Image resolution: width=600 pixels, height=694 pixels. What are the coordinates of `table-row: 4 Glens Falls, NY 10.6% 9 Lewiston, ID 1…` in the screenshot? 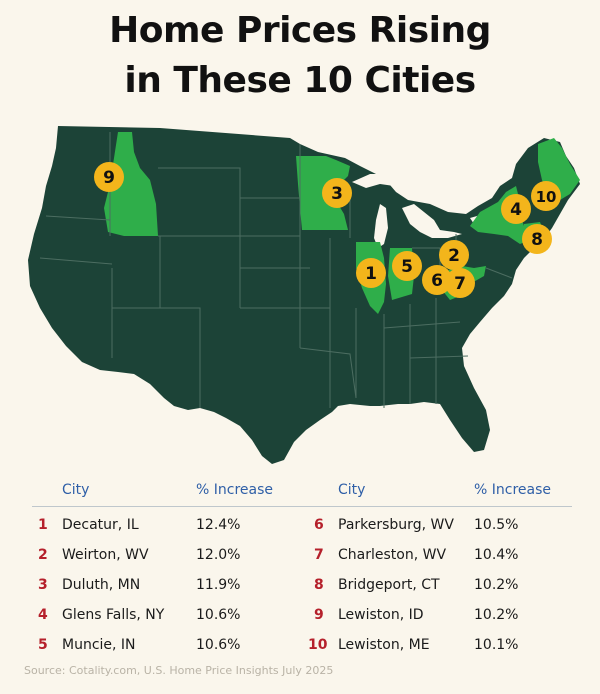 It's located at (302, 612).